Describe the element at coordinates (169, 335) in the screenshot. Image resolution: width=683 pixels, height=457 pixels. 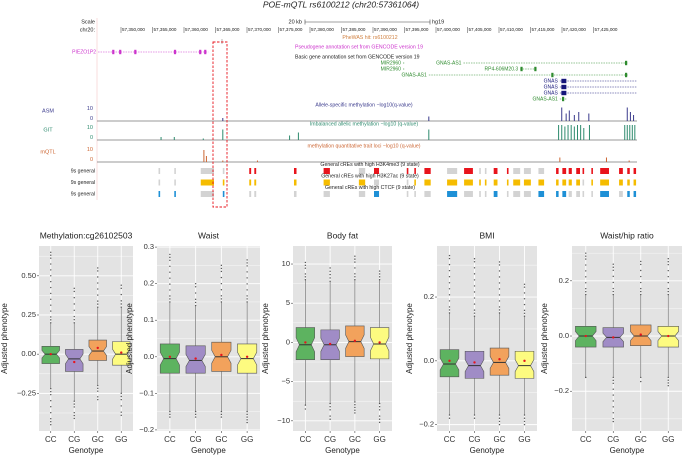
I see `box-cc` at that location.